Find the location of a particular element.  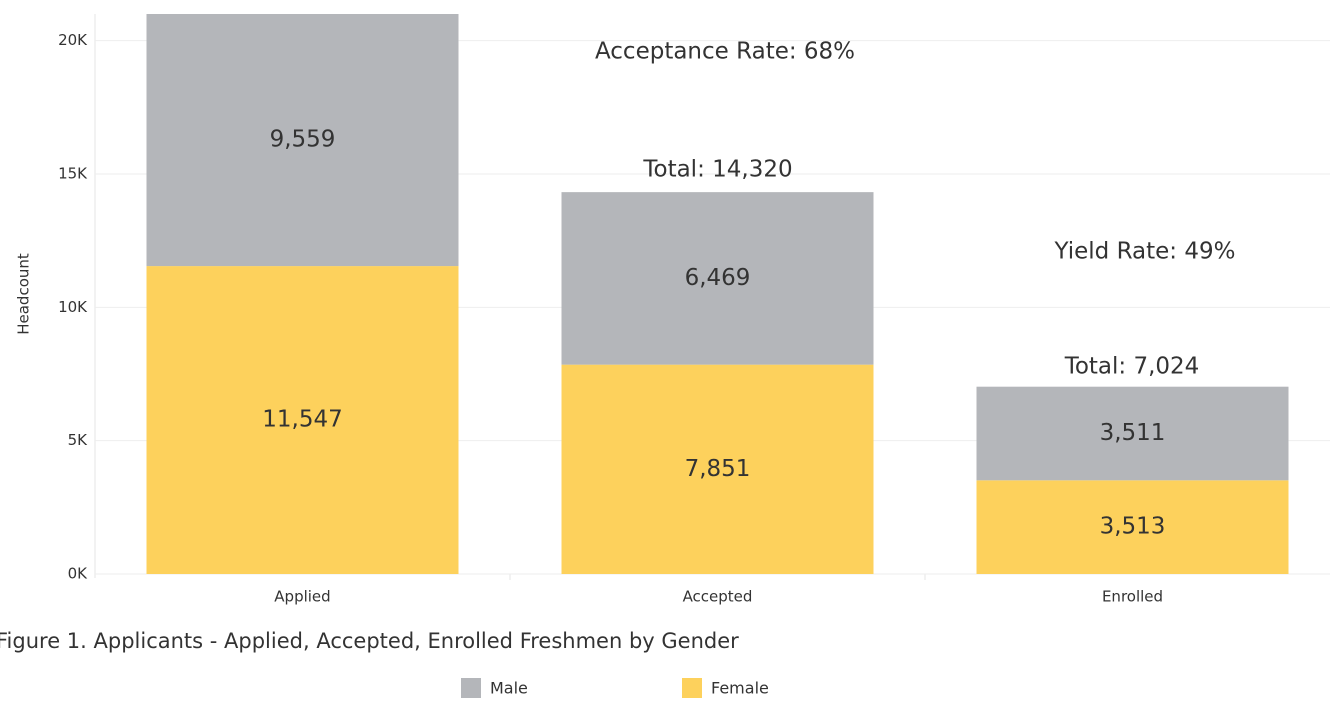

value-label: 3,511 is located at coordinates (1133, 433).